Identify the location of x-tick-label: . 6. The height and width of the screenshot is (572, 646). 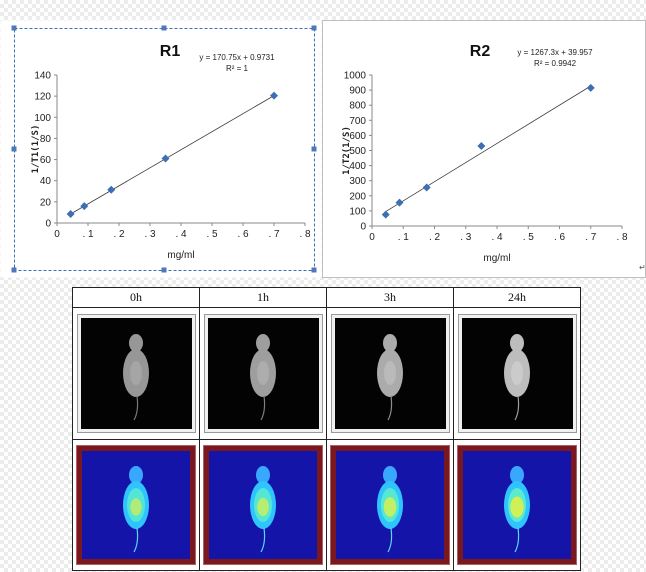
(243, 234).